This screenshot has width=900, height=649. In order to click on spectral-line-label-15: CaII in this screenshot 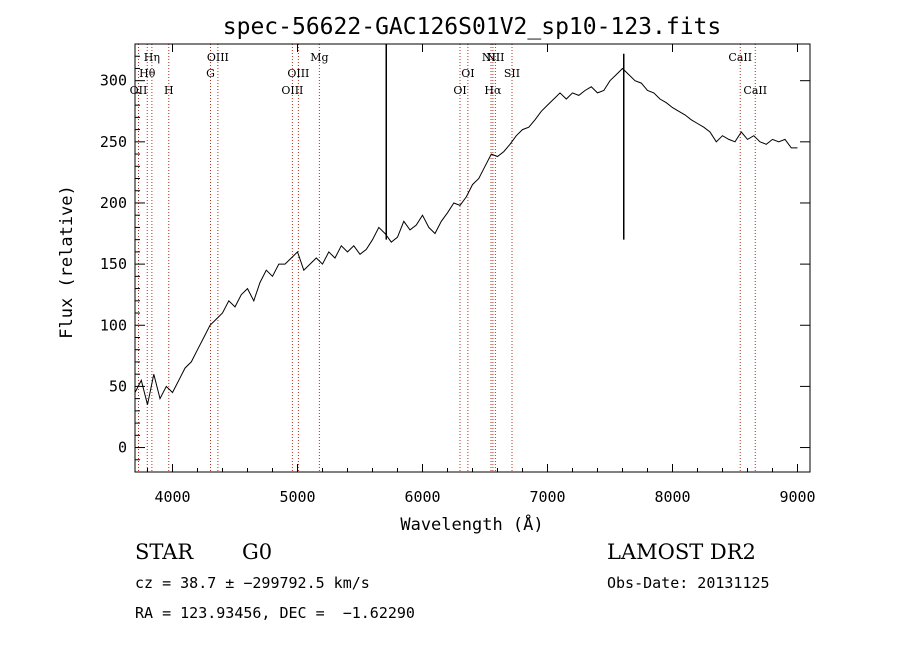, I will do `click(740, 57)`.